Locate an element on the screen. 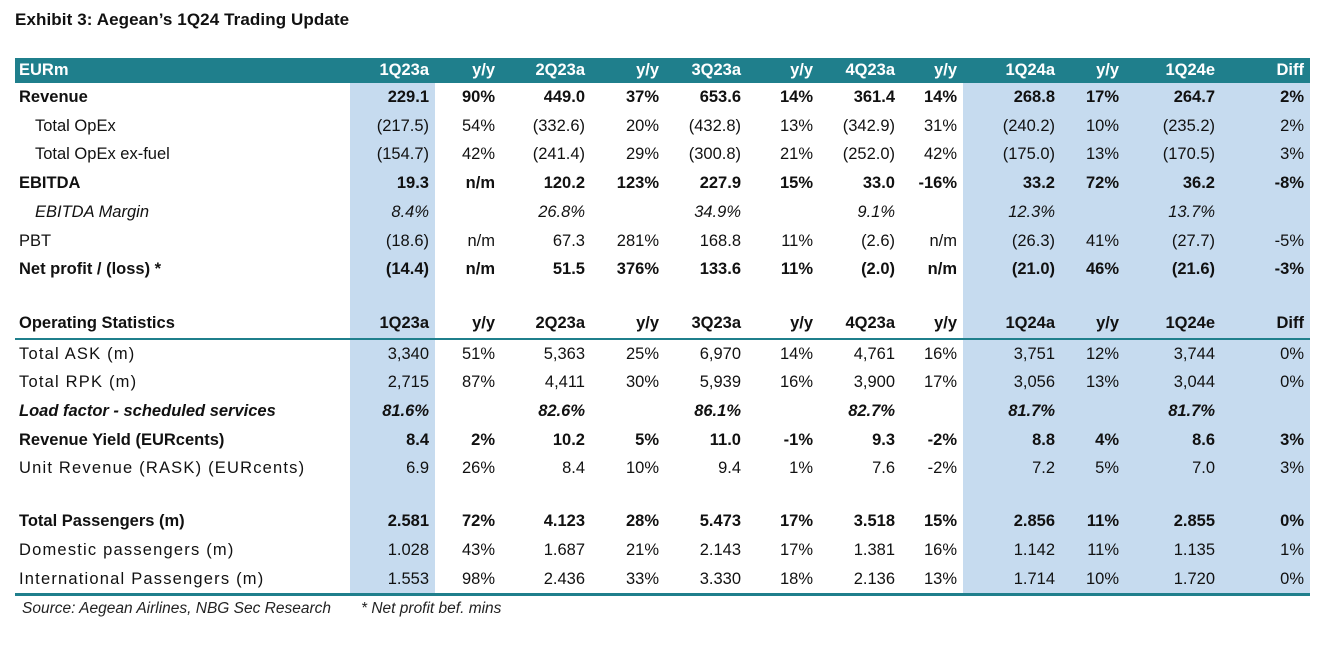 This screenshot has width=1344, height=649. row-label: Total Passengers (m) is located at coordinates (102, 521).